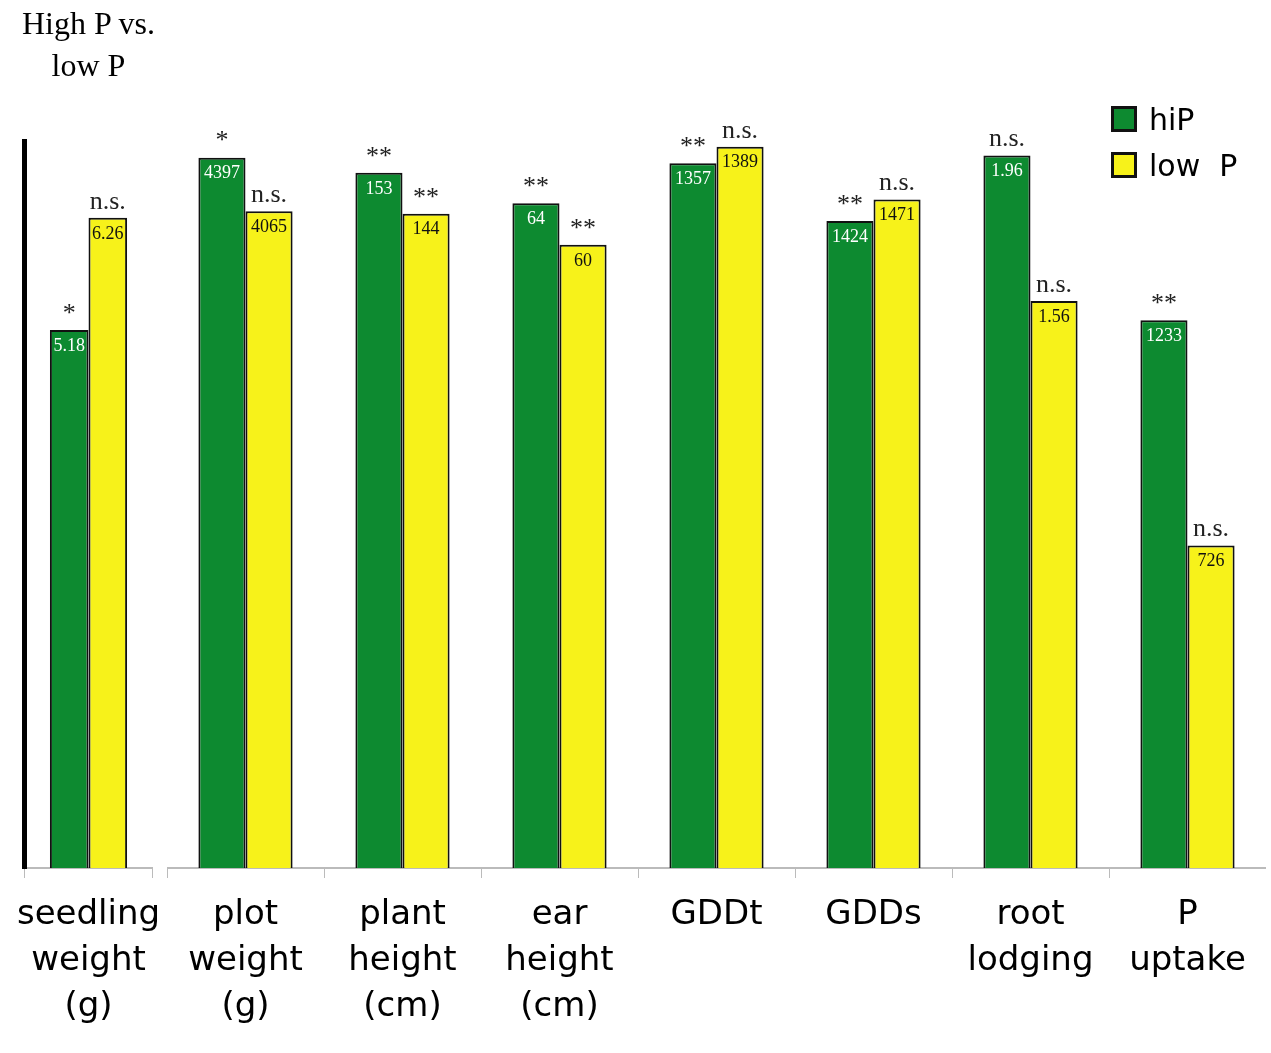 This screenshot has width=1271, height=1053. What do you see at coordinates (559, 957) in the screenshot?
I see `x-tick-label: ear height (cm)` at bounding box center [559, 957].